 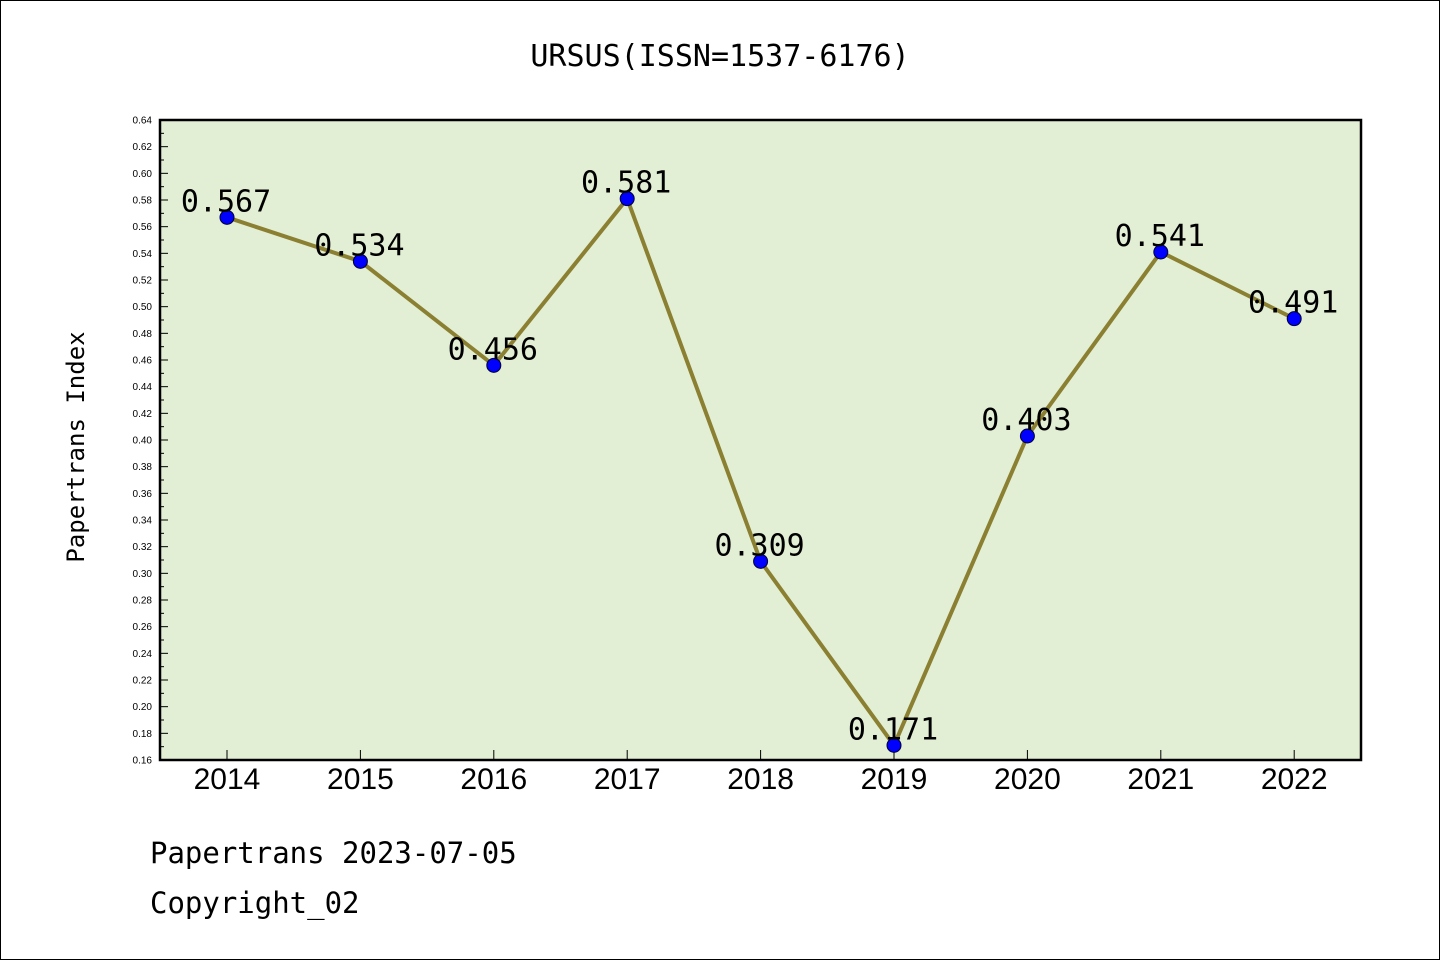 What do you see at coordinates (227, 779) in the screenshot?
I see `x-tick-label: 2014` at bounding box center [227, 779].